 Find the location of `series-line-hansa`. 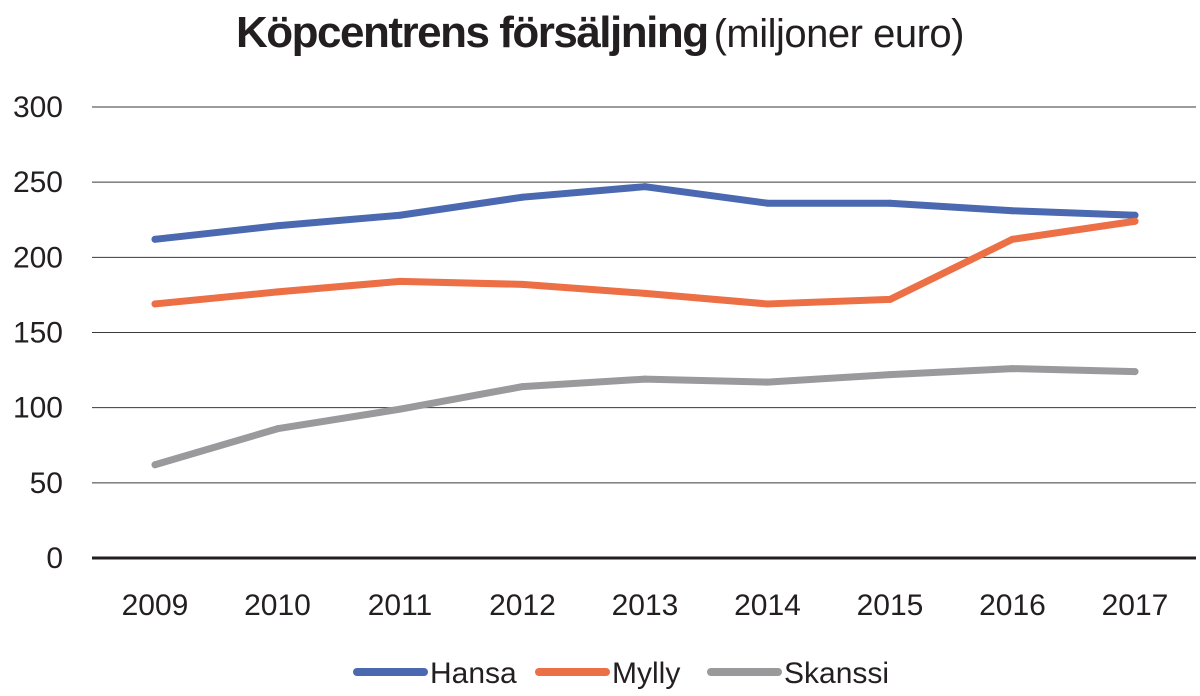

series-line-hansa is located at coordinates (645, 213).